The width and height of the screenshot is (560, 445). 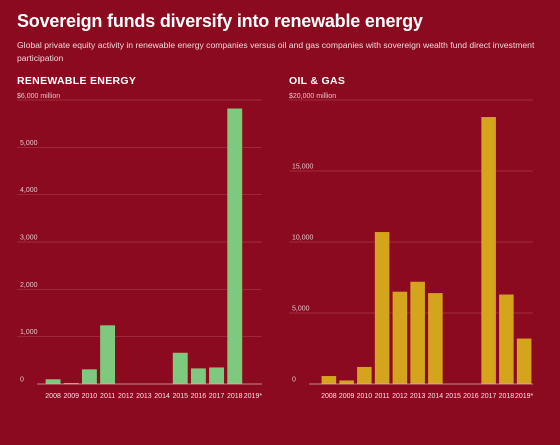 What do you see at coordinates (453, 396) in the screenshot?
I see `oil-gas-xtick-label: 2015` at bounding box center [453, 396].